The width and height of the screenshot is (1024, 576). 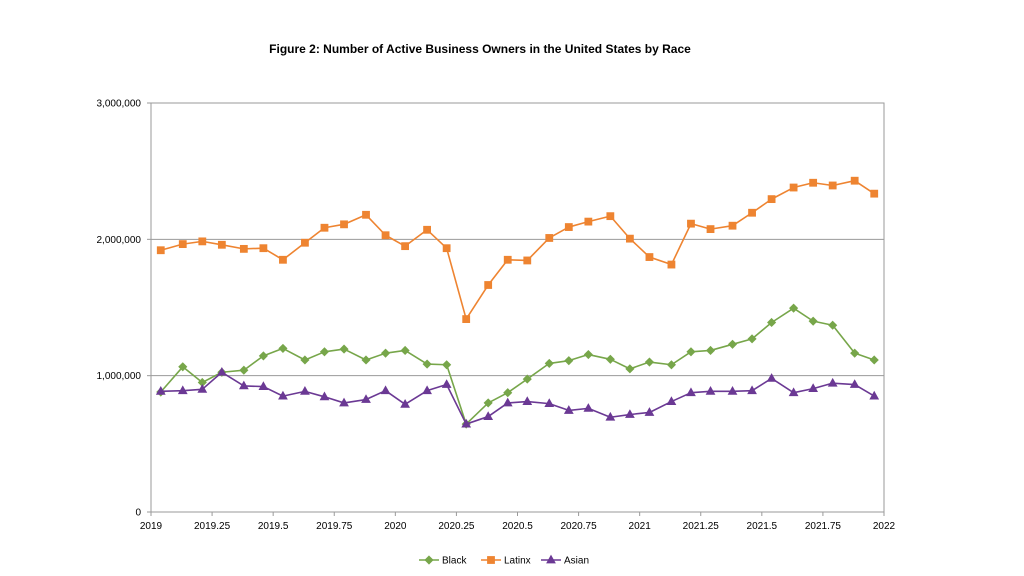 I want to click on legend-item-latinx: Latinx, so click(x=506, y=561).